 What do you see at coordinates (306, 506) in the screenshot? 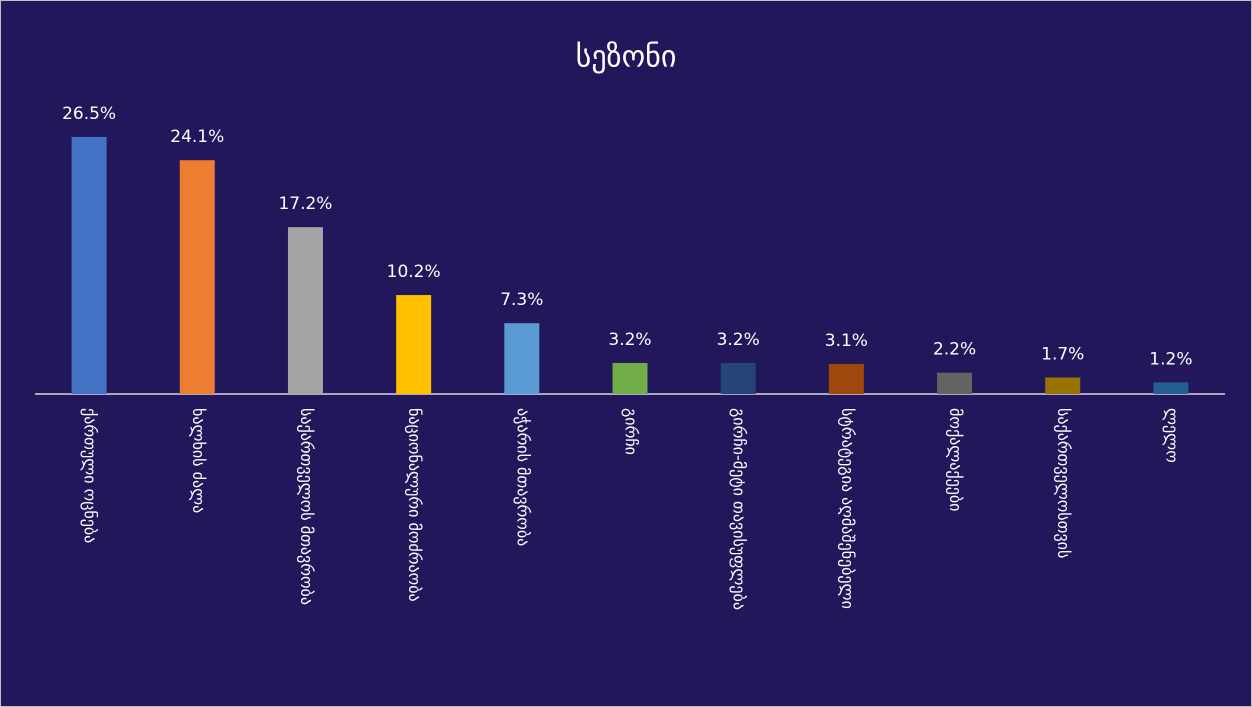
I see `x-tick-label: საქართველოს მთავრობა` at bounding box center [306, 506].